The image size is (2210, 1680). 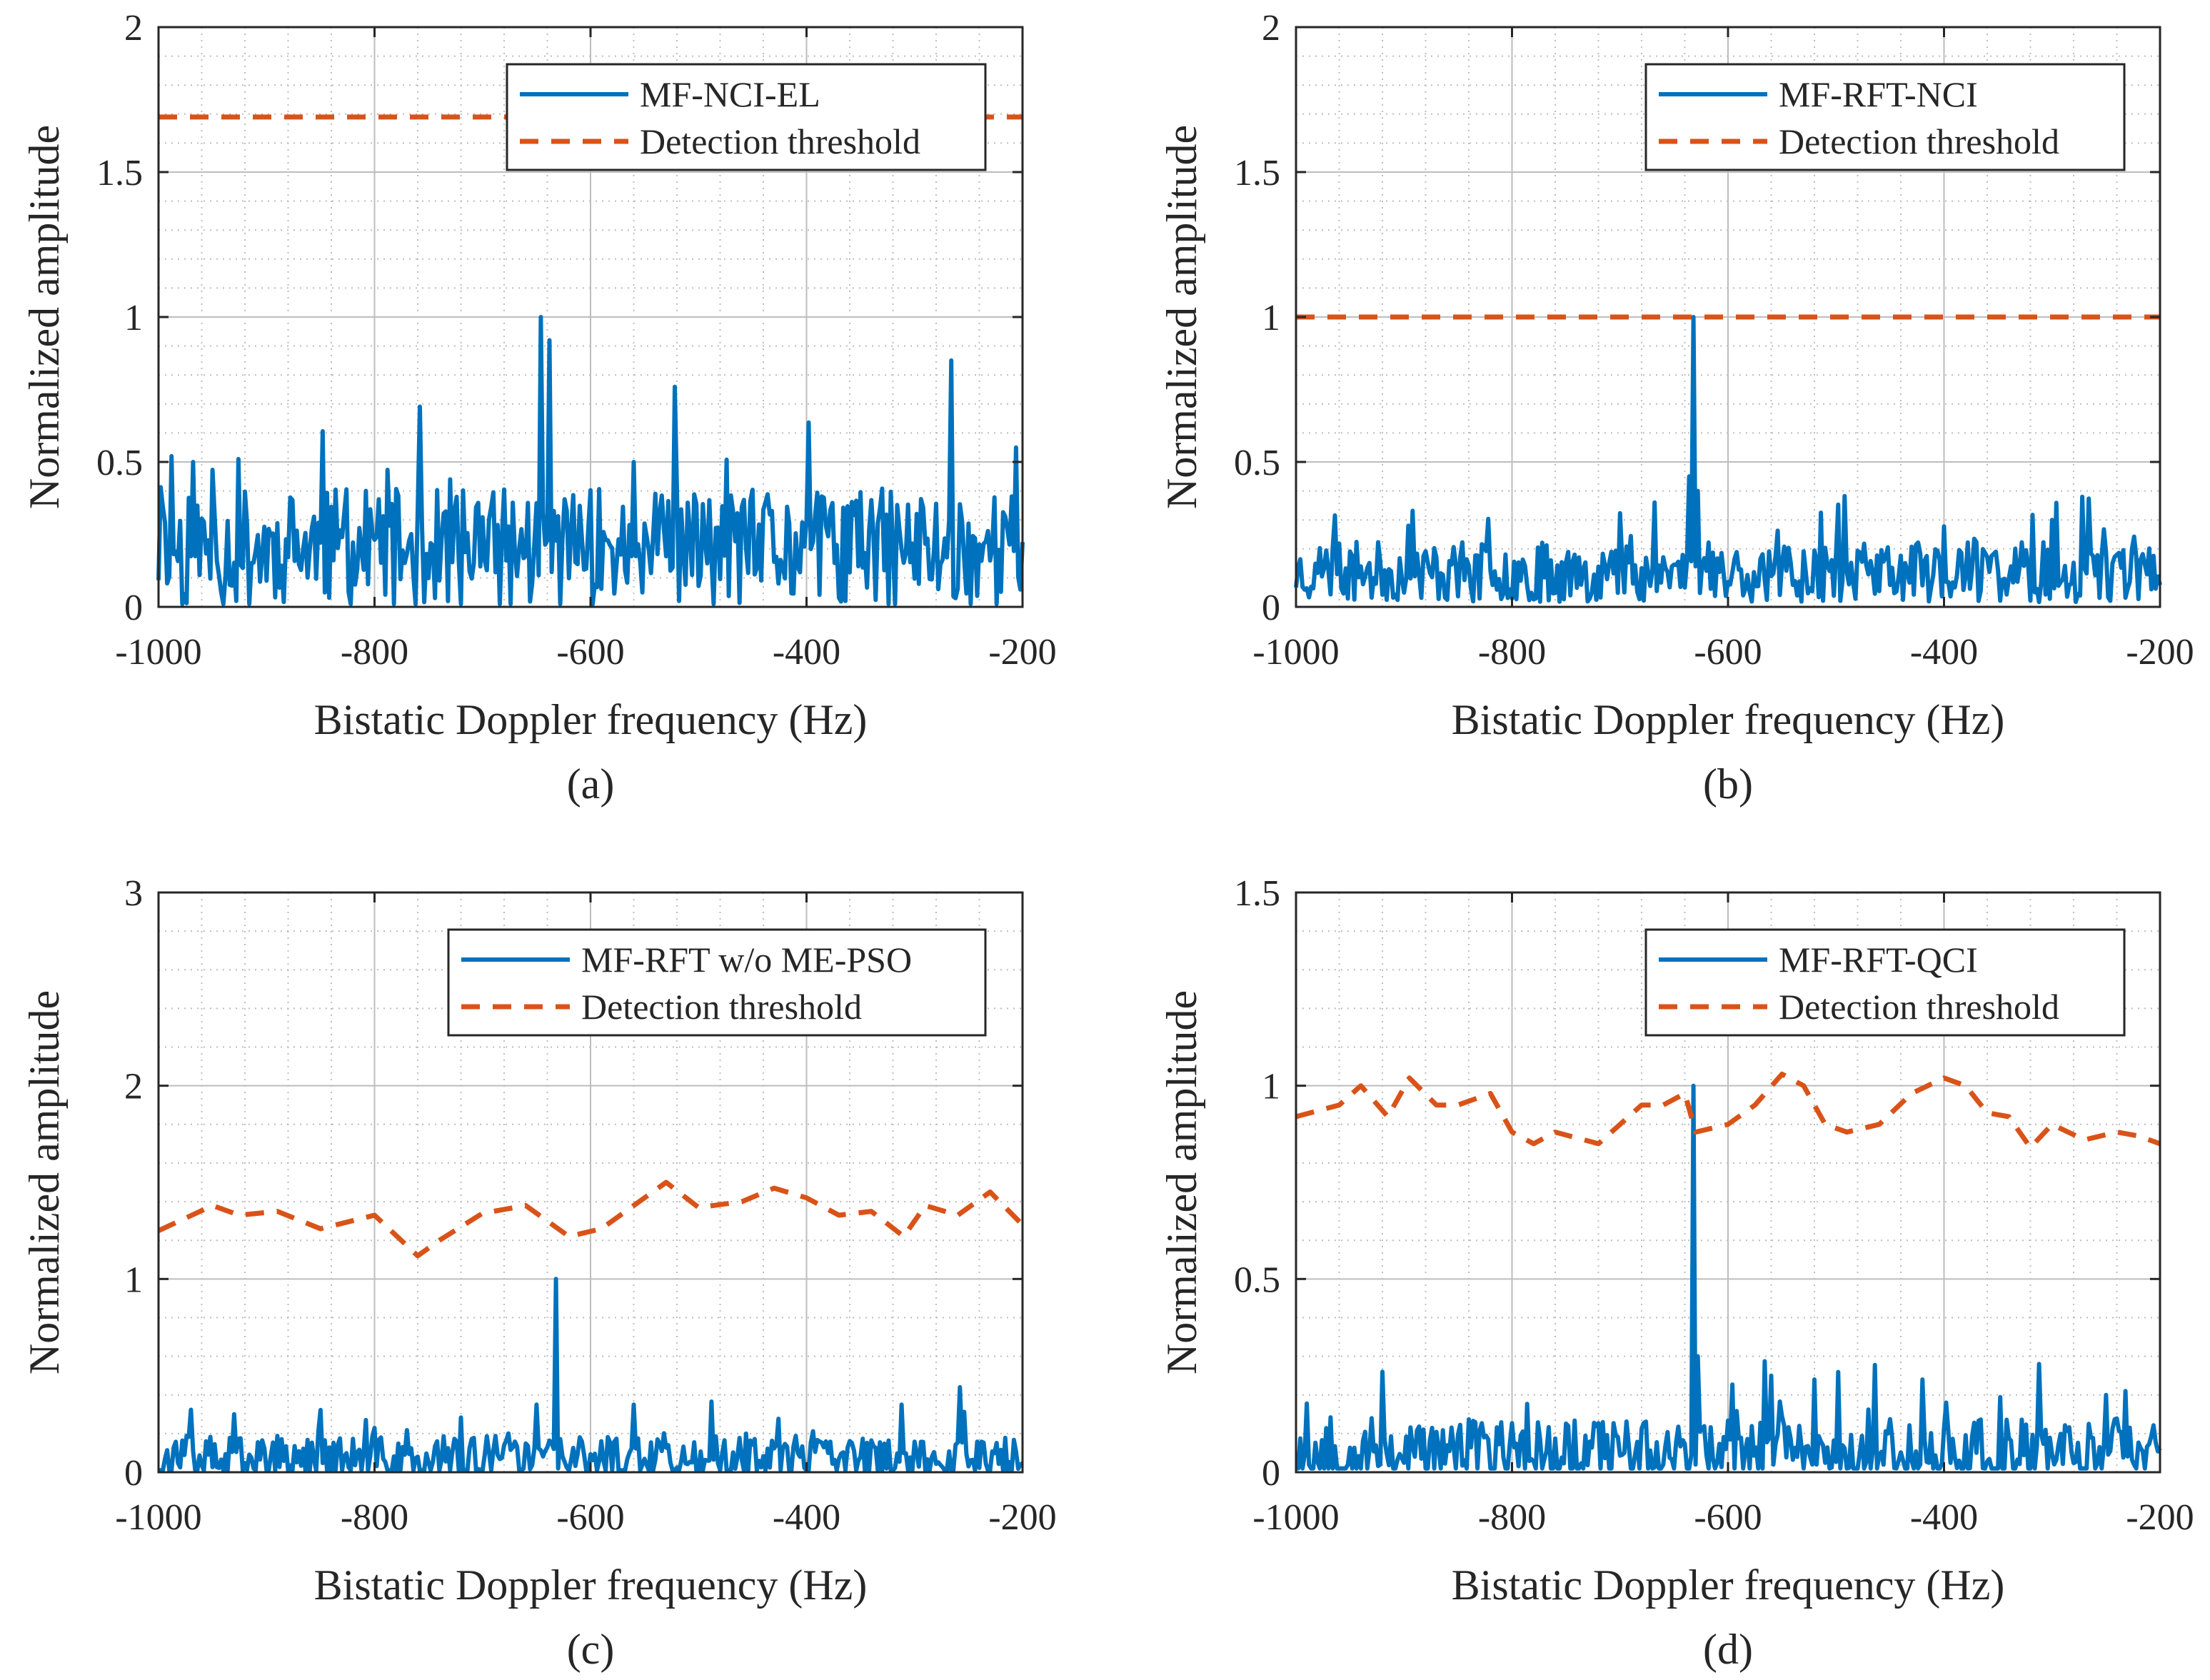 What do you see at coordinates (1878, 94) in the screenshot?
I see `legend-label: MF-RFT-NCI` at bounding box center [1878, 94].